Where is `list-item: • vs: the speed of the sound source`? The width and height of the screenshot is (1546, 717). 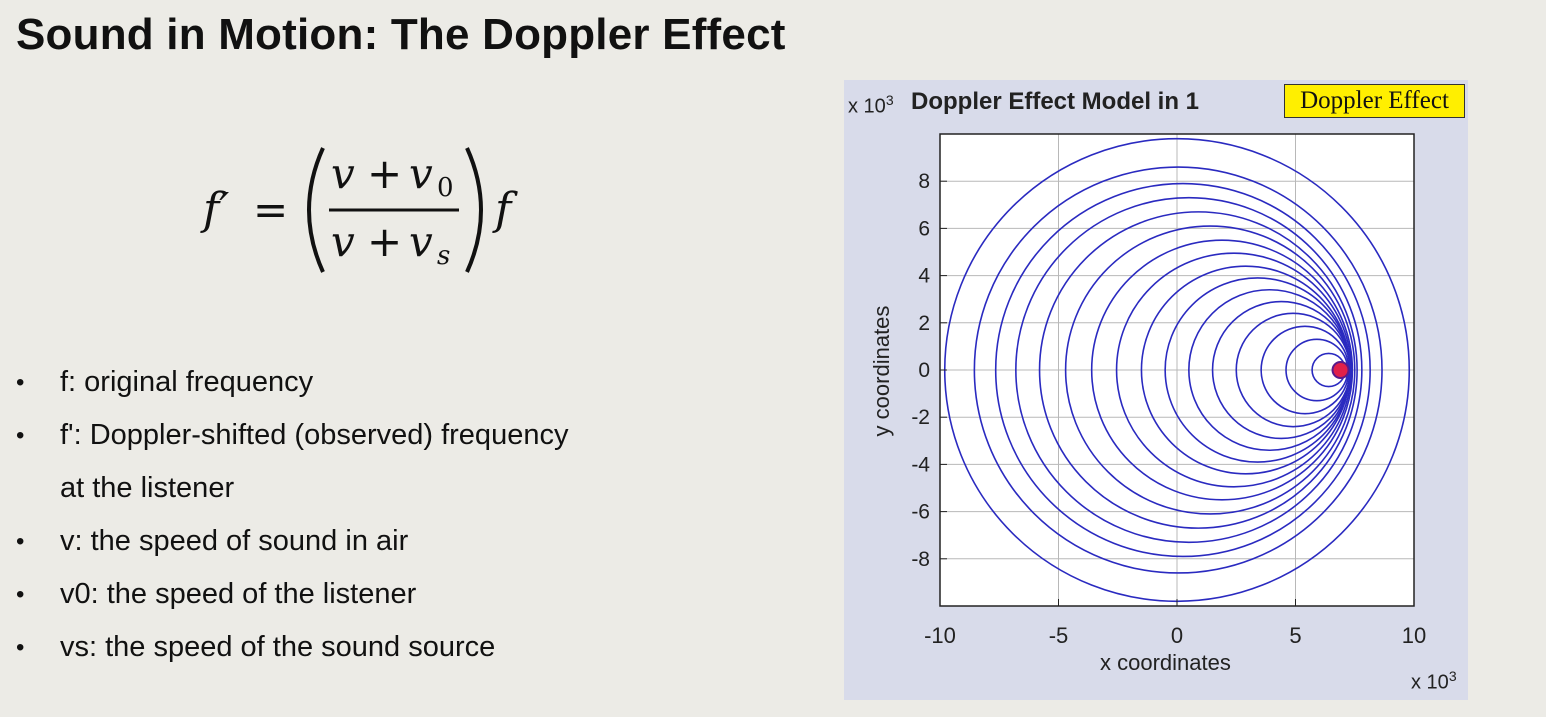 list-item: • vs: the speed of the sound source is located at coordinates (366, 647).